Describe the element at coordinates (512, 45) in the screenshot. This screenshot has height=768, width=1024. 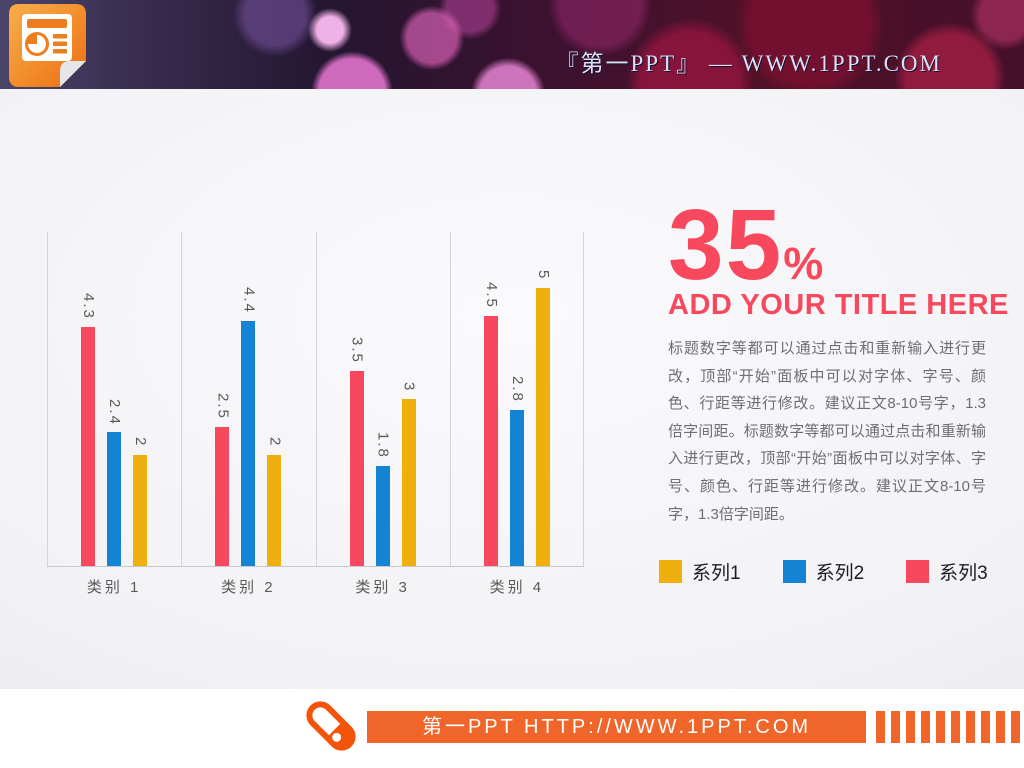
I see `banner: 『第一PPT』 — WWW.1PPT.COM` at that location.